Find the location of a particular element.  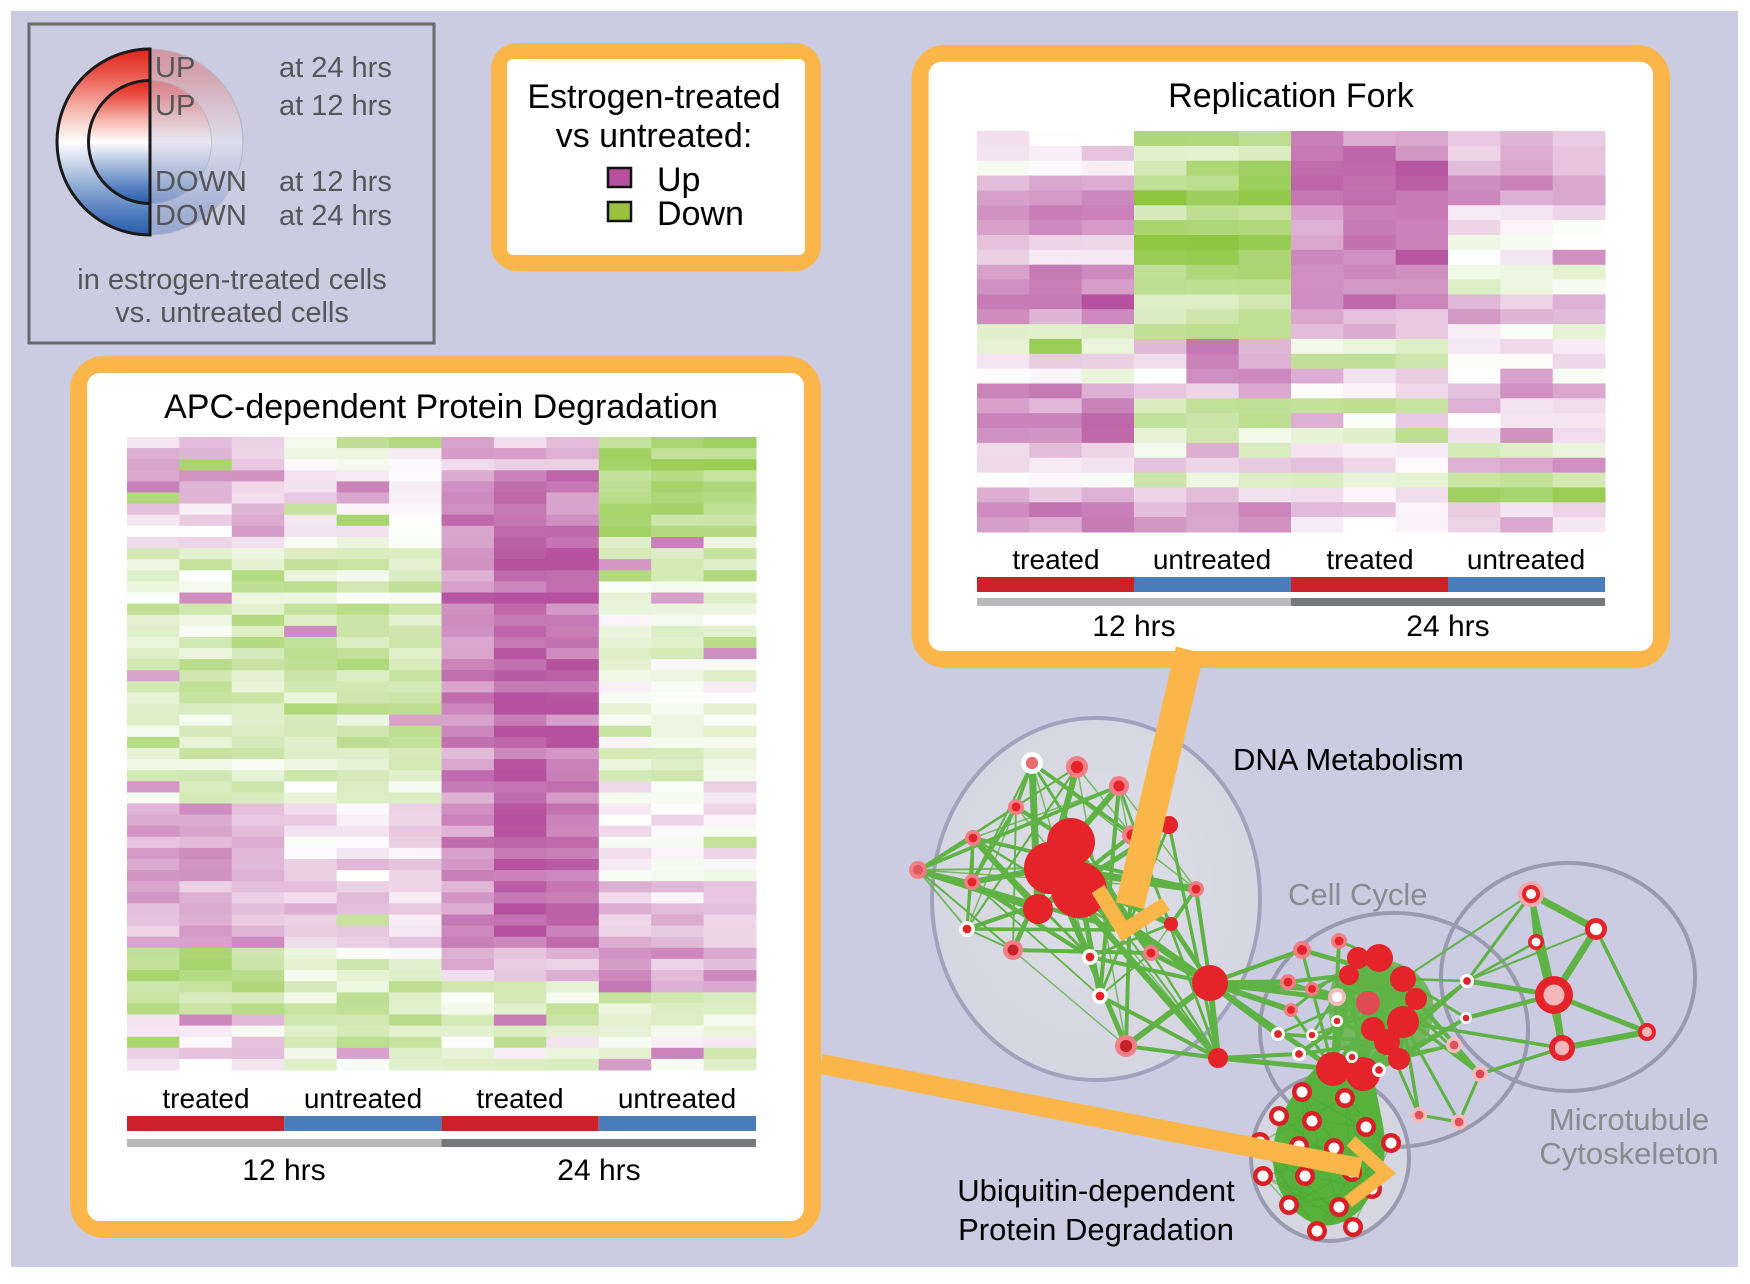

svg-text: in estrogen-treated cells is located at coordinates (232, 280).